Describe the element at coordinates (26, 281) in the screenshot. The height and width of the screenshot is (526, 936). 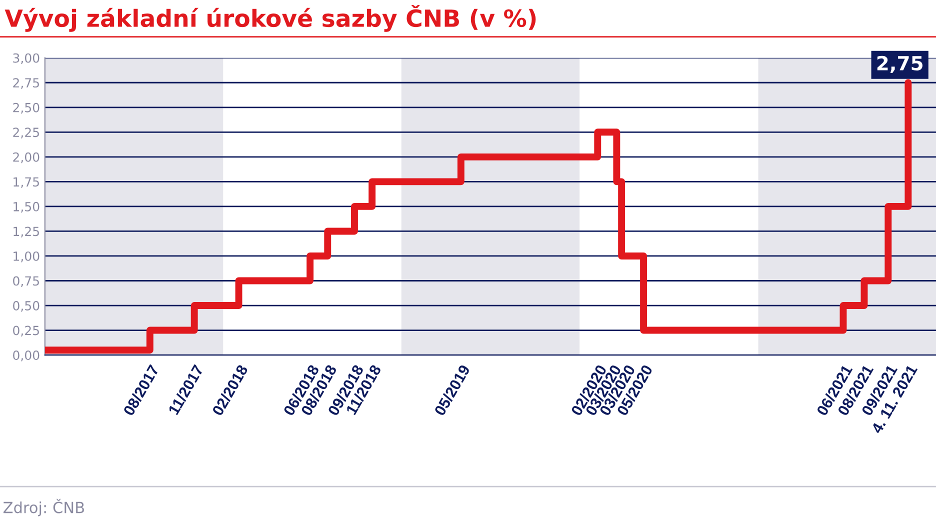
I see `y-tick-label: 0,75` at that location.